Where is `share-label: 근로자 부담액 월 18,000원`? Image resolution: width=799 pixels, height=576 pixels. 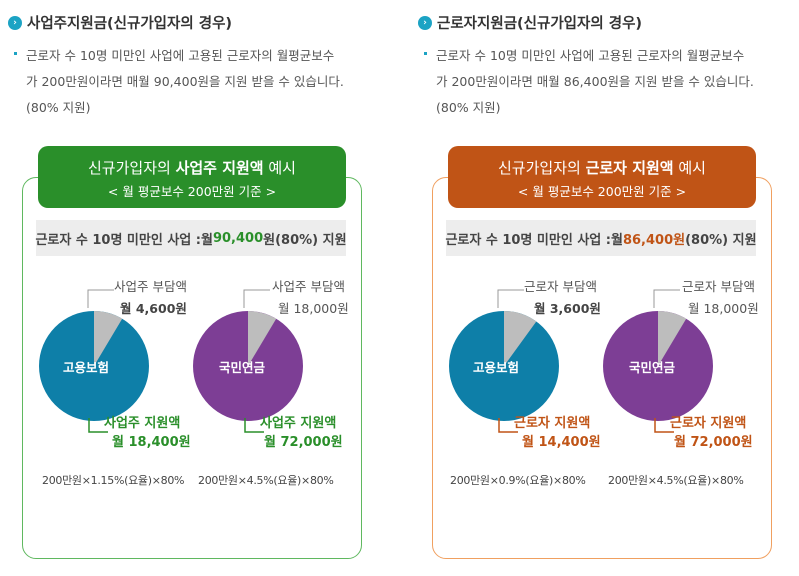 share-label: 근로자 부담액 월 18,000원 is located at coordinates (720, 297).